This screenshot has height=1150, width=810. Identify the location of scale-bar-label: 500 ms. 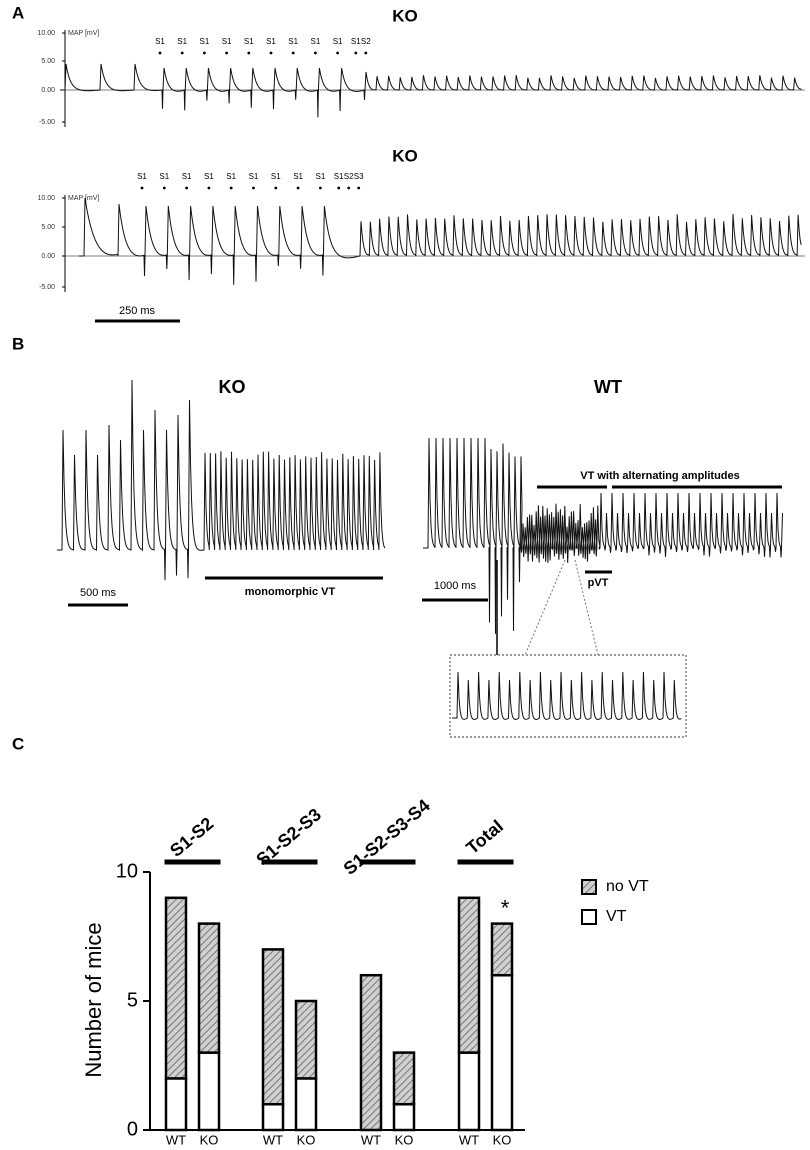
(98, 593).